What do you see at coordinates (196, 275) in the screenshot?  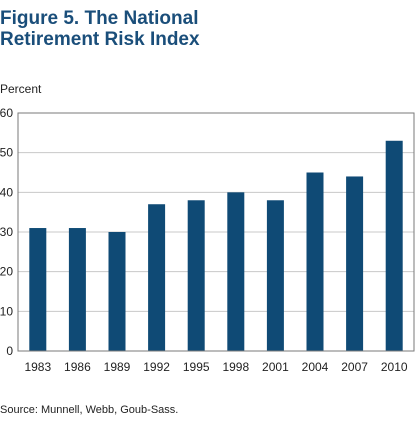 I see `bar-1995` at bounding box center [196, 275].